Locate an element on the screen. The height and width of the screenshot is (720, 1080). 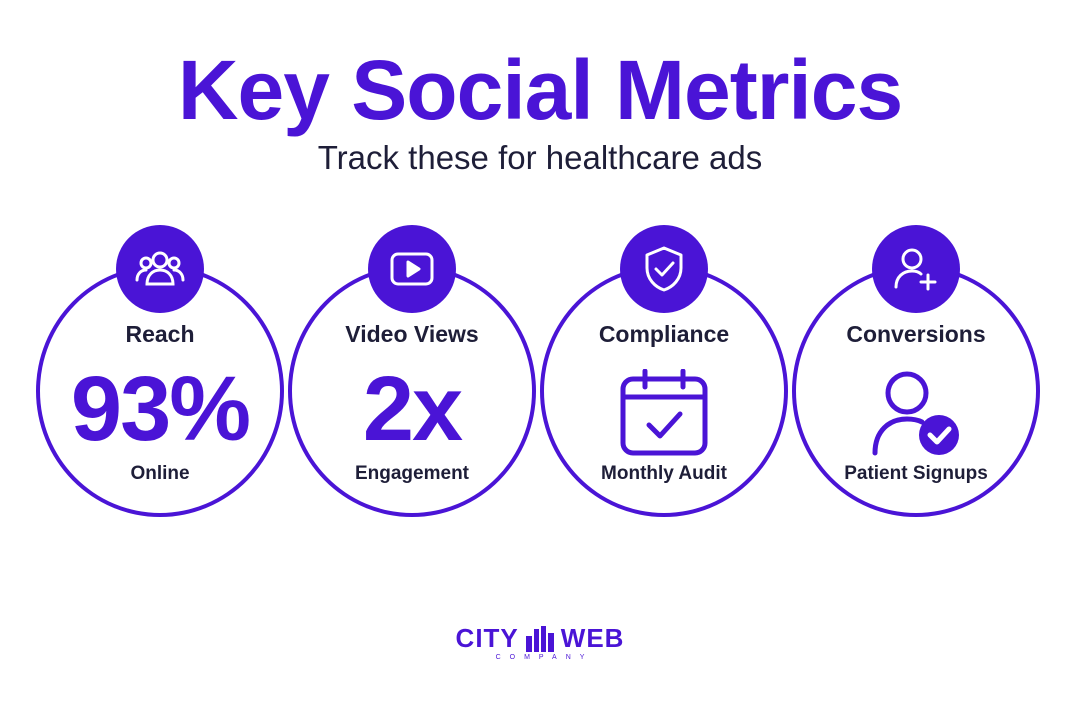
metric-value: 93% is located at coordinates (160, 409).